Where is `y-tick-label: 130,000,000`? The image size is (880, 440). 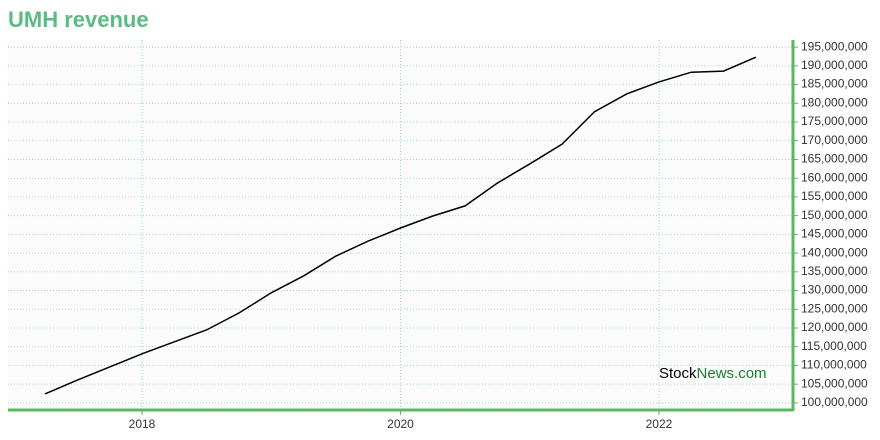 y-tick-label: 130,000,000 is located at coordinates (834, 290).